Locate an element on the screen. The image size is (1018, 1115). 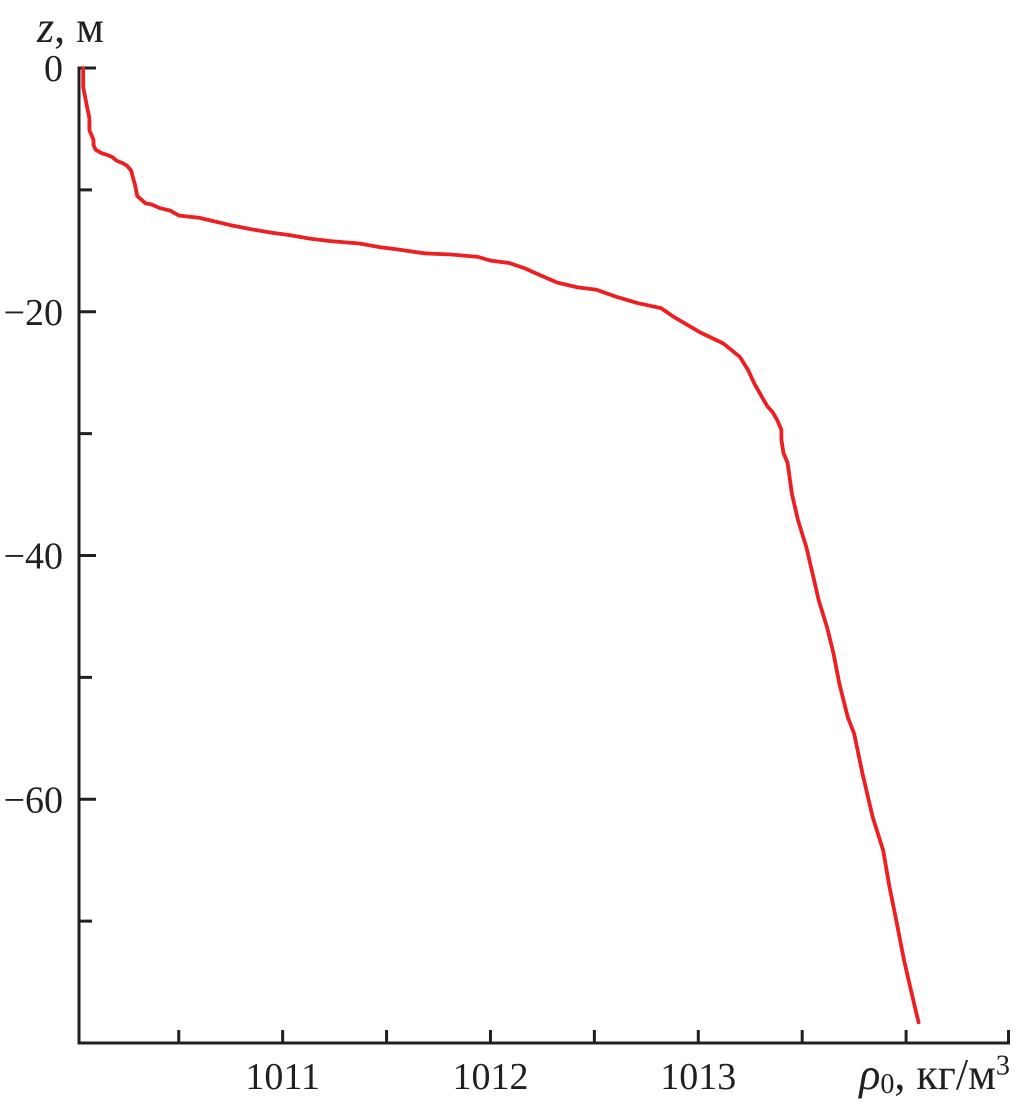
y-axis-unit: , м is located at coordinates (79, 27).